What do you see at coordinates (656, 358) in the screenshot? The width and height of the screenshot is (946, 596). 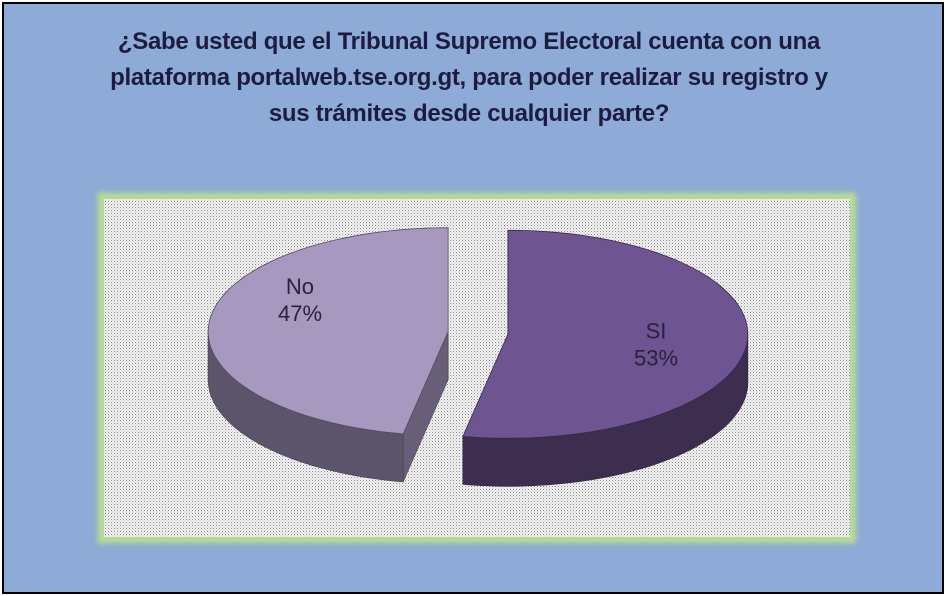 I see `slice-value-label: 53%` at bounding box center [656, 358].